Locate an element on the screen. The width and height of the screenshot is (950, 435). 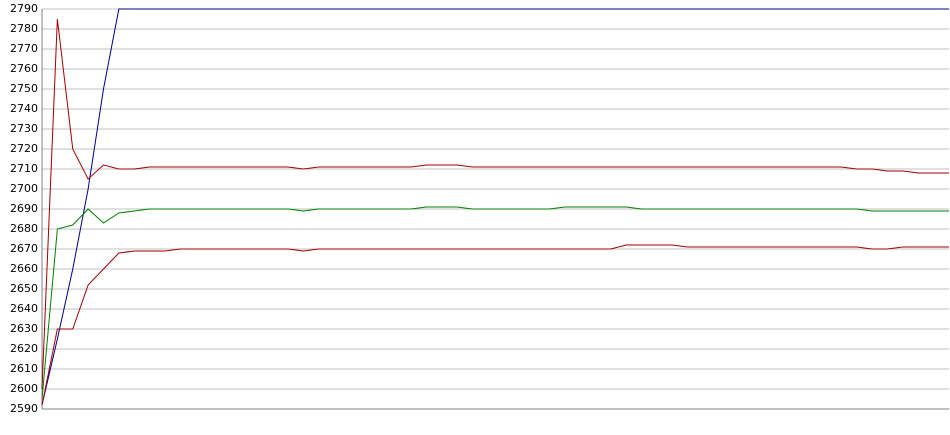
y-tick-label: 2590 is located at coordinates (24, 408).